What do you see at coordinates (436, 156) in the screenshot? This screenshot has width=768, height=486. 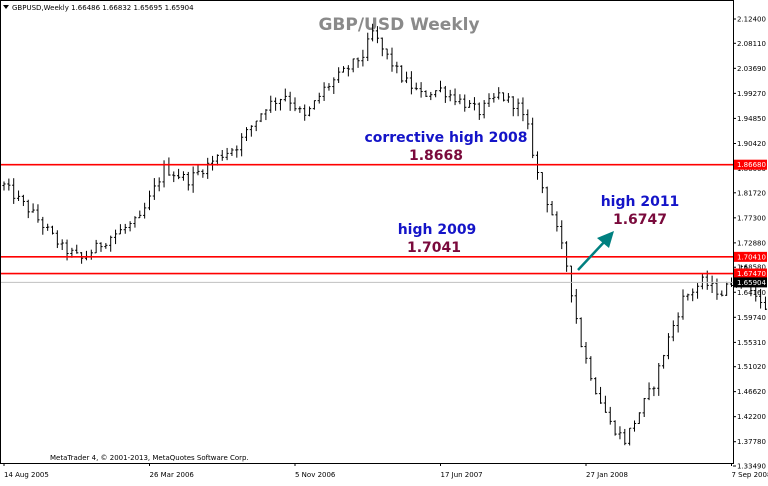 I see `annotation-value: 1.8668` at bounding box center [436, 156].